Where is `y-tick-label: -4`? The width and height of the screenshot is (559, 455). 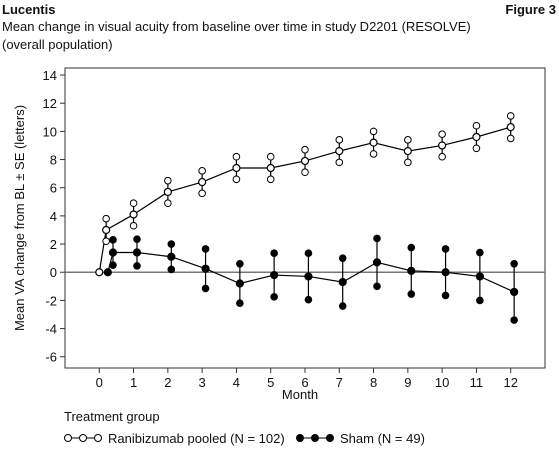
y-tick-label: -4 is located at coordinates (51, 329).